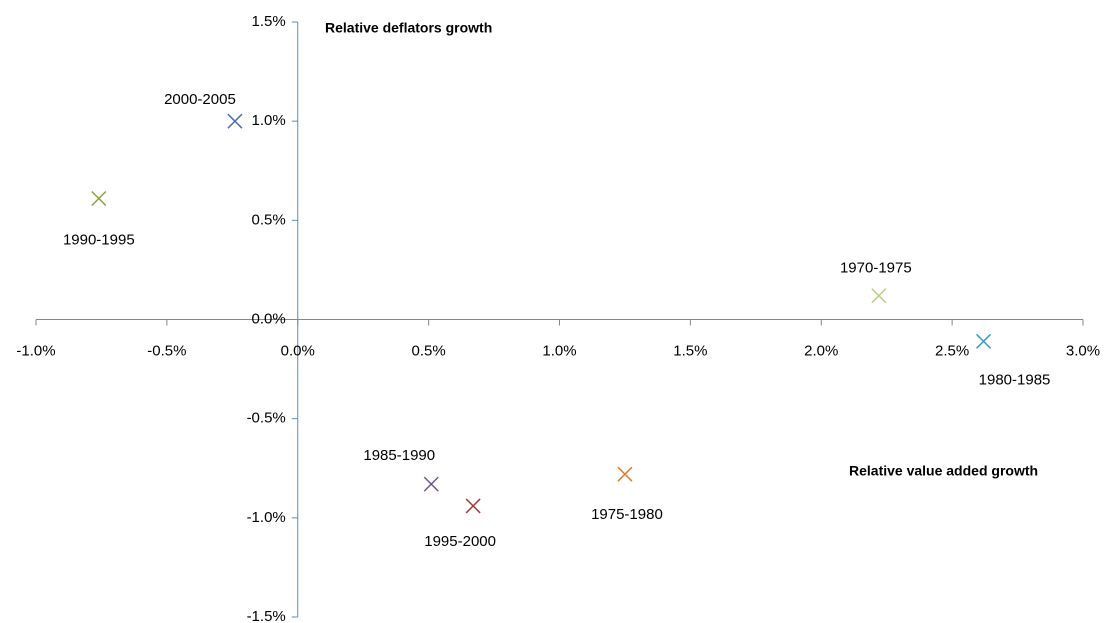 Image resolution: width=1107 pixels, height=623 pixels. Describe the element at coordinates (559, 350) in the screenshot. I see `x-tick-label: 1.0%` at that location.